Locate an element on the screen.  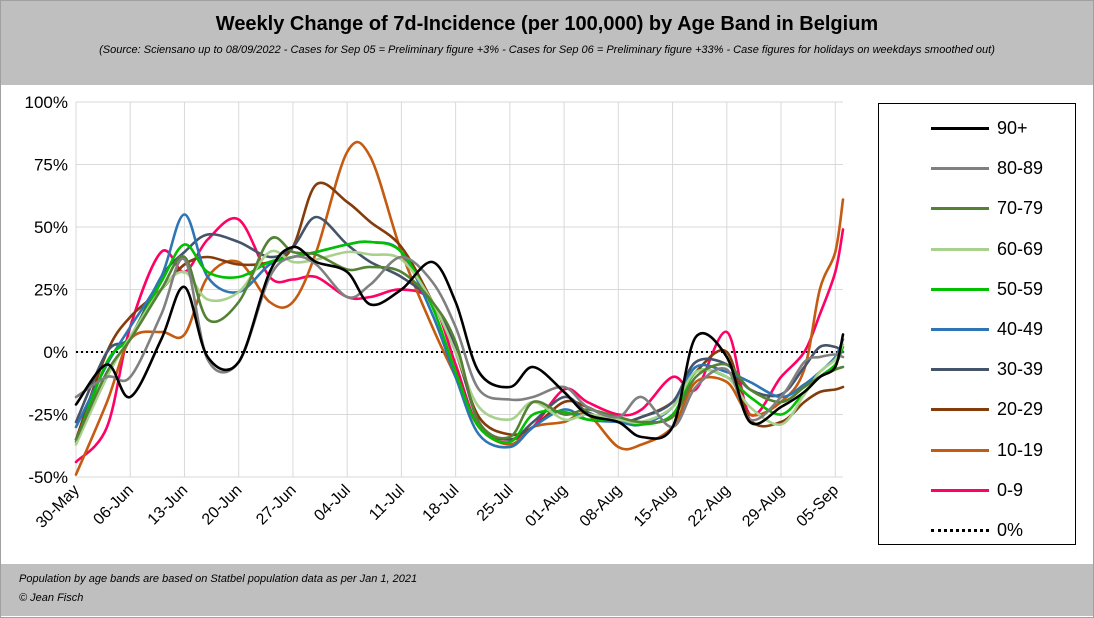
legend-label: 90+ is located at coordinates (1012, 128).